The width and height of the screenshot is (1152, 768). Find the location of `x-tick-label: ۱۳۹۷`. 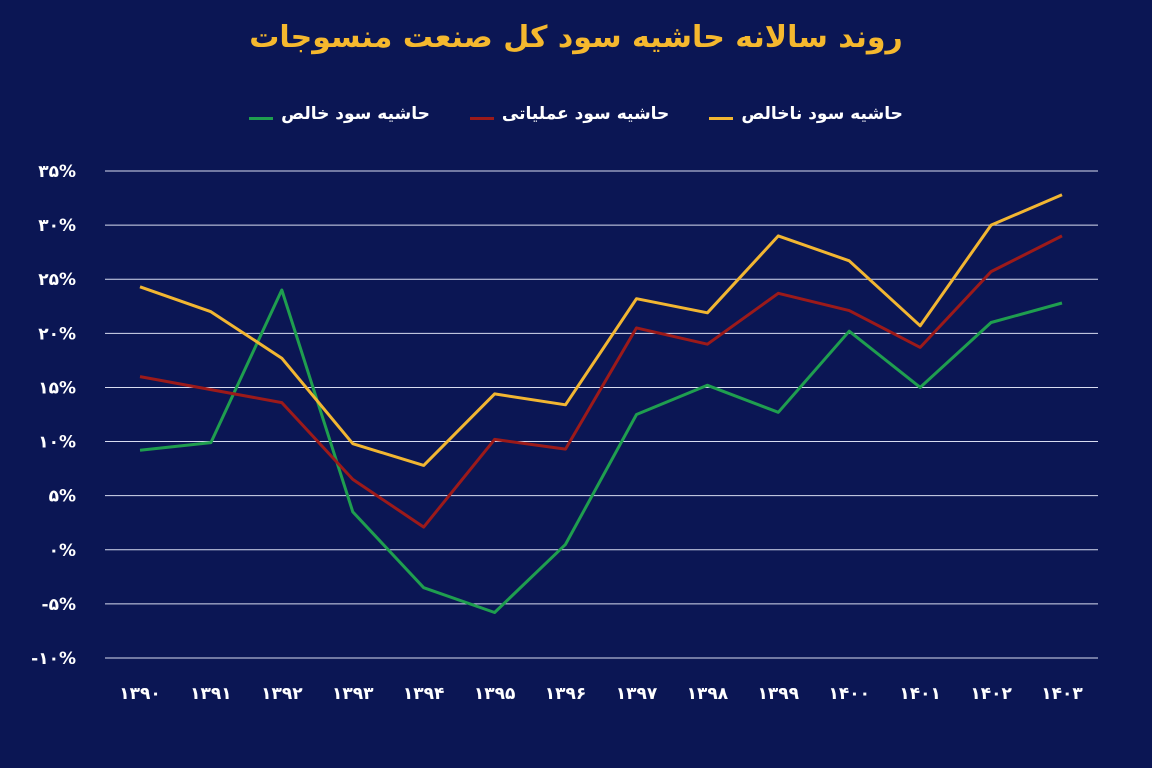

x-tick-label: ۱۳۹۷ is located at coordinates (637, 694).